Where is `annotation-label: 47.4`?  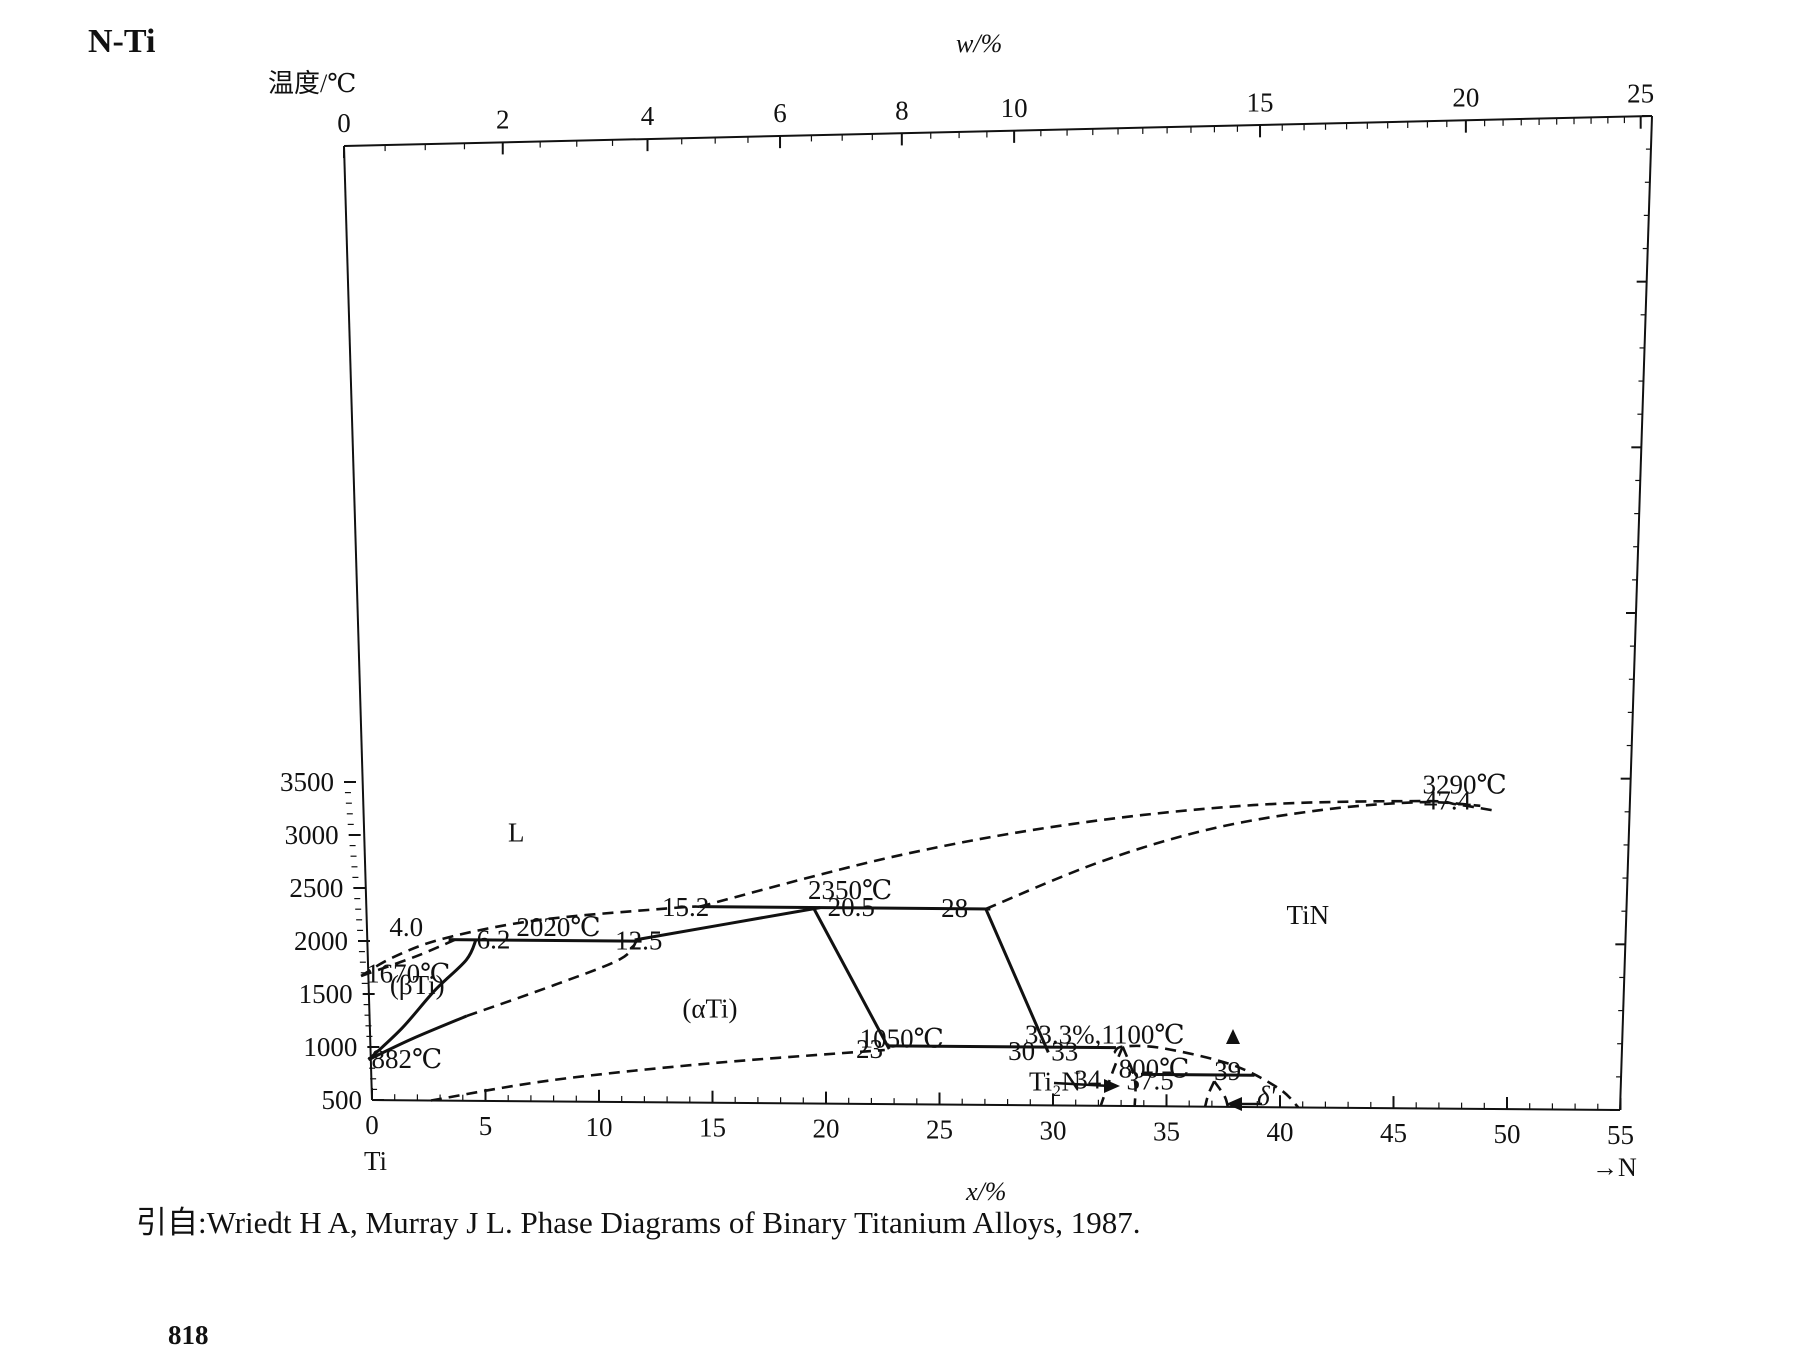
annotation-label: 47.4 is located at coordinates (1448, 801).